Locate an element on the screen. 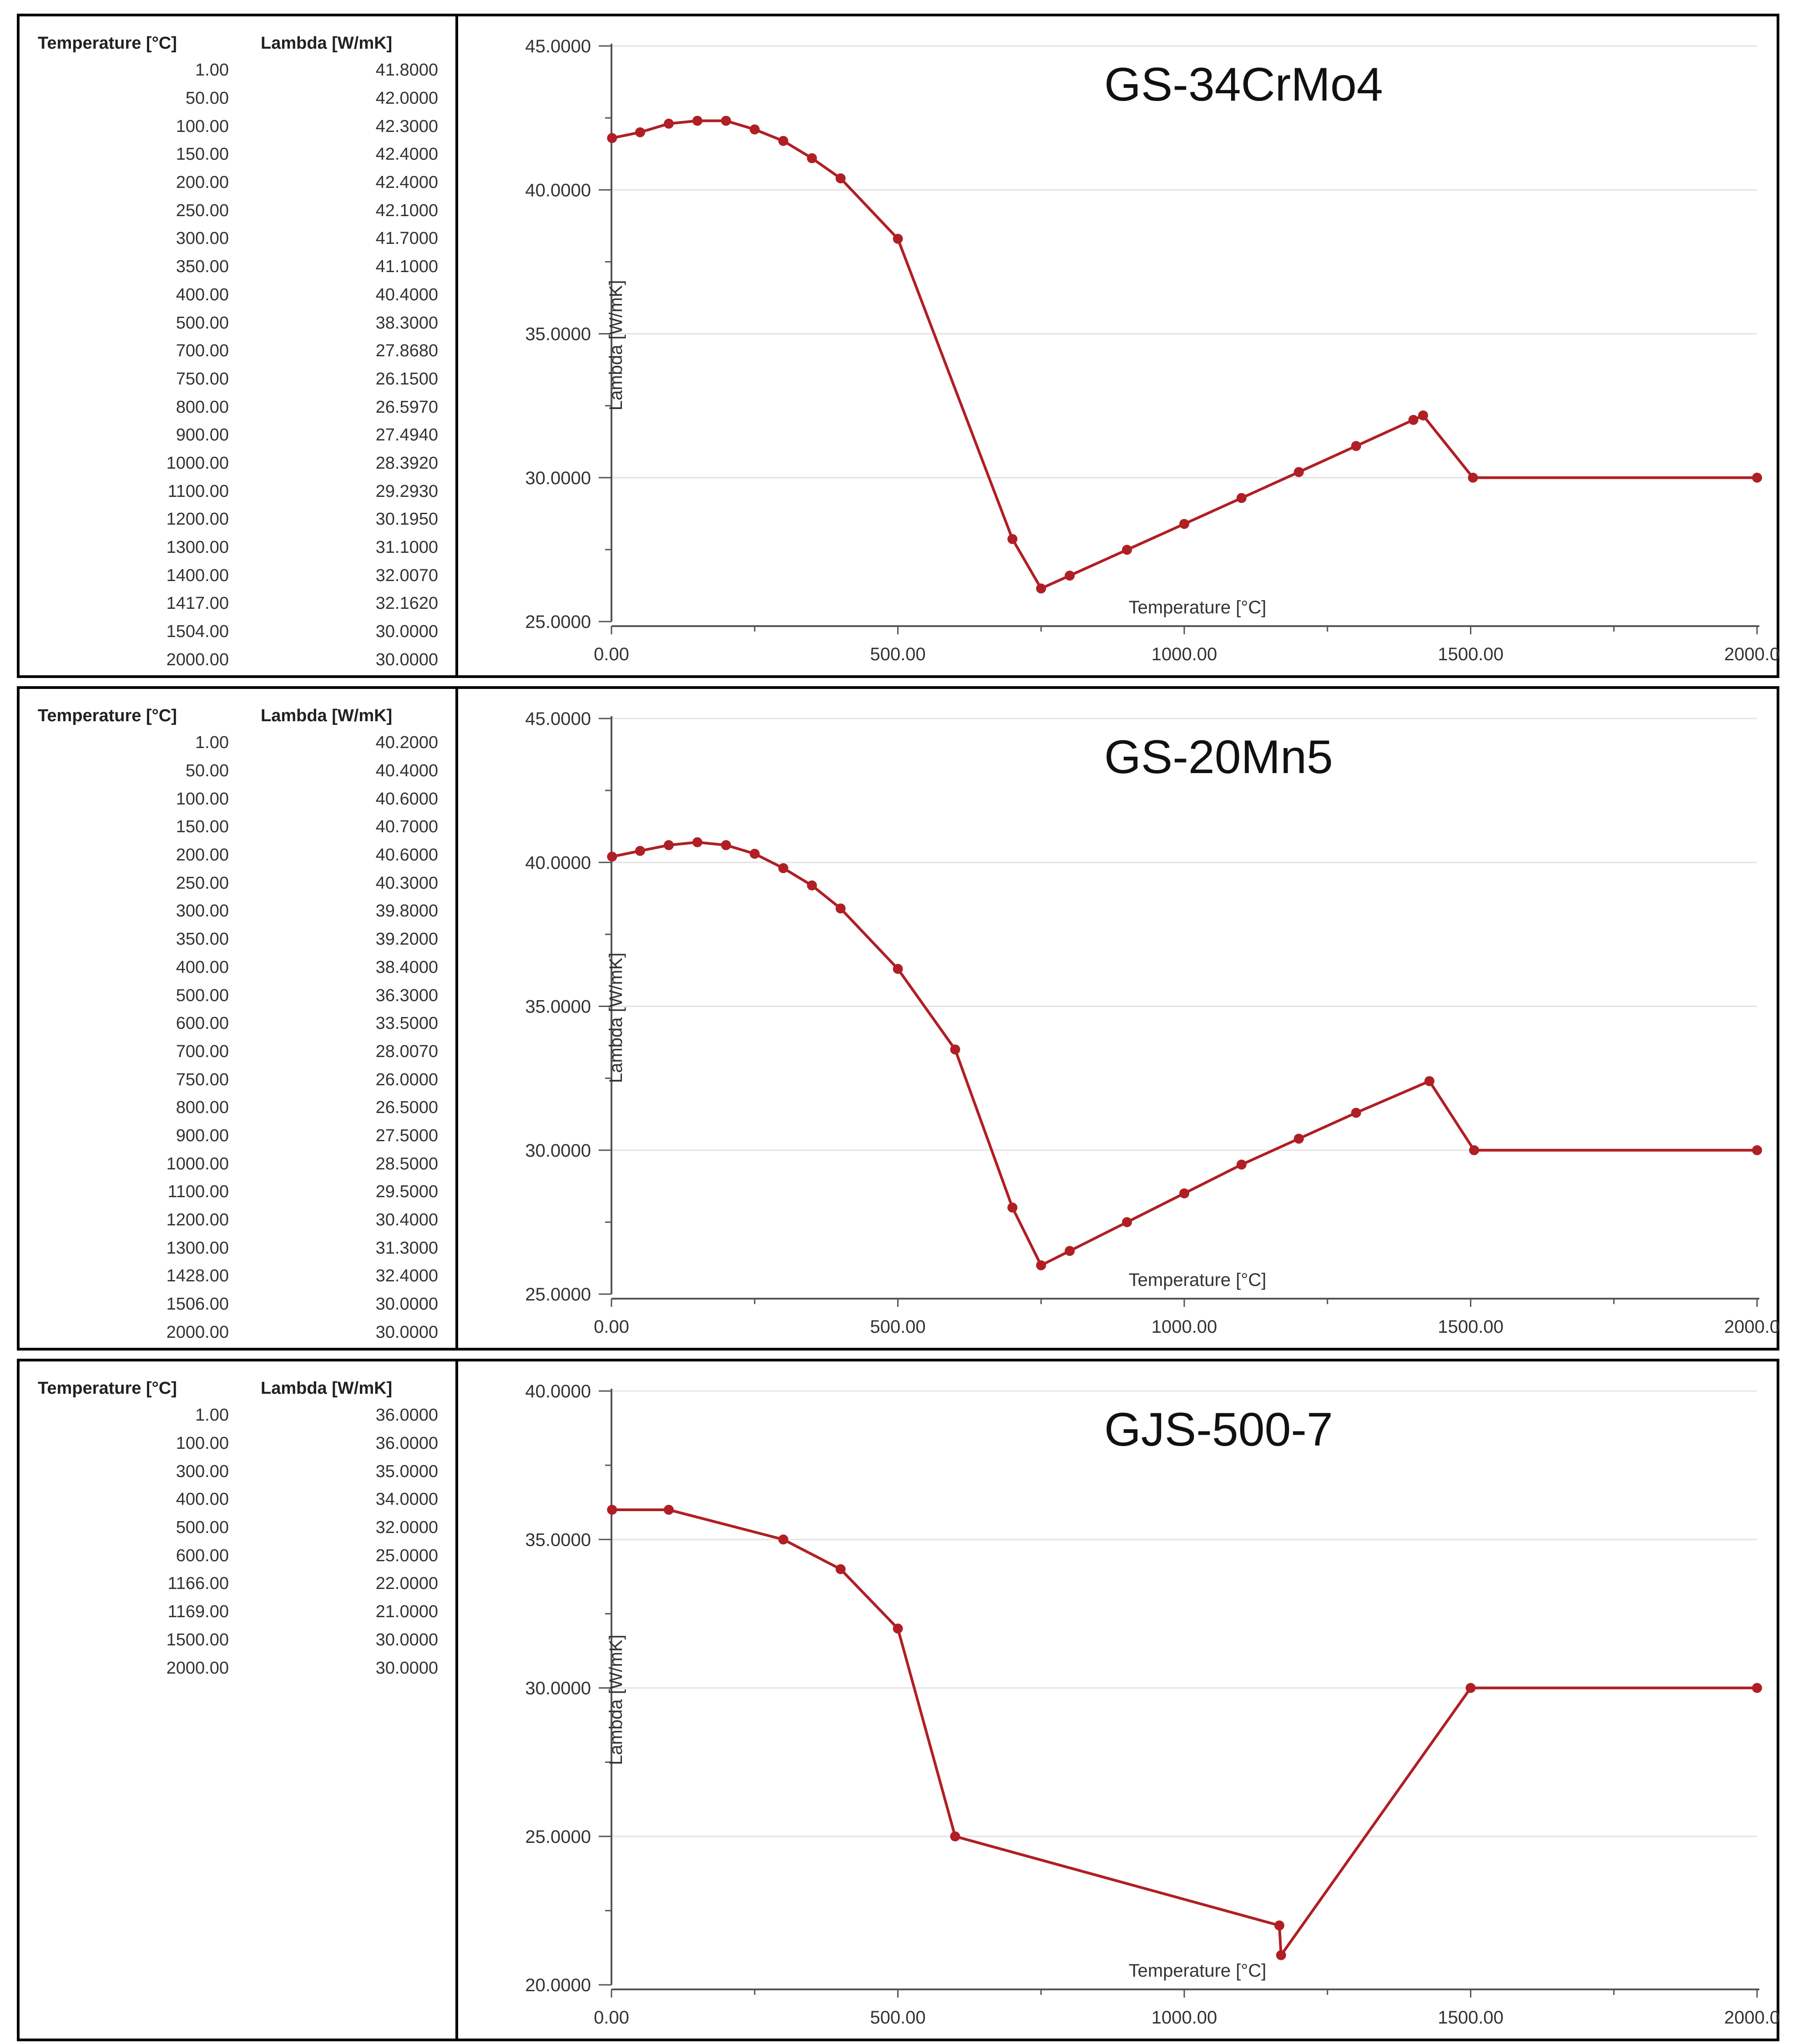 This screenshot has height=2044, width=1793. table-row: 1169.00 21.0000 is located at coordinates (243, 1612).